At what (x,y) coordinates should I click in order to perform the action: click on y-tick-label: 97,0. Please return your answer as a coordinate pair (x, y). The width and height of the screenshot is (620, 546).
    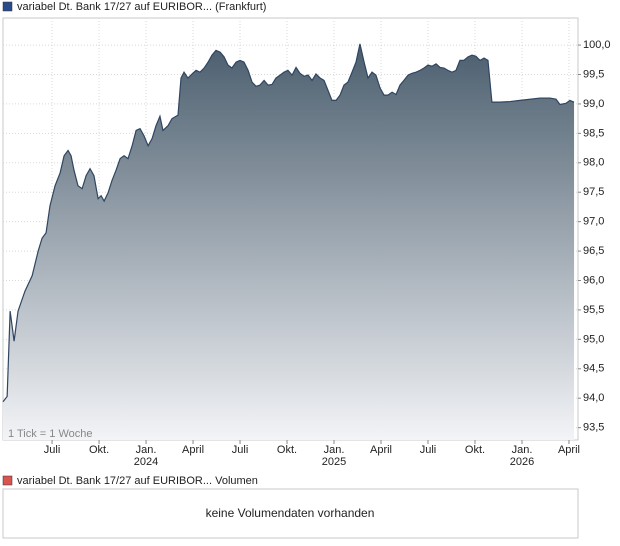
    Looking at the image, I should click on (593, 222).